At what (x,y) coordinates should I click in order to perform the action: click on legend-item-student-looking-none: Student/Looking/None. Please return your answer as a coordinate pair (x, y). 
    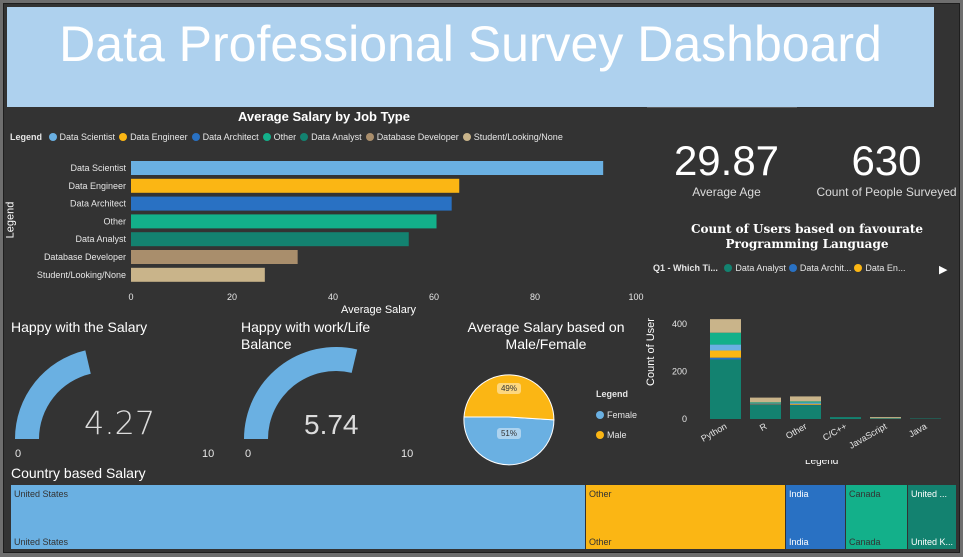
    Looking at the image, I should click on (512, 137).